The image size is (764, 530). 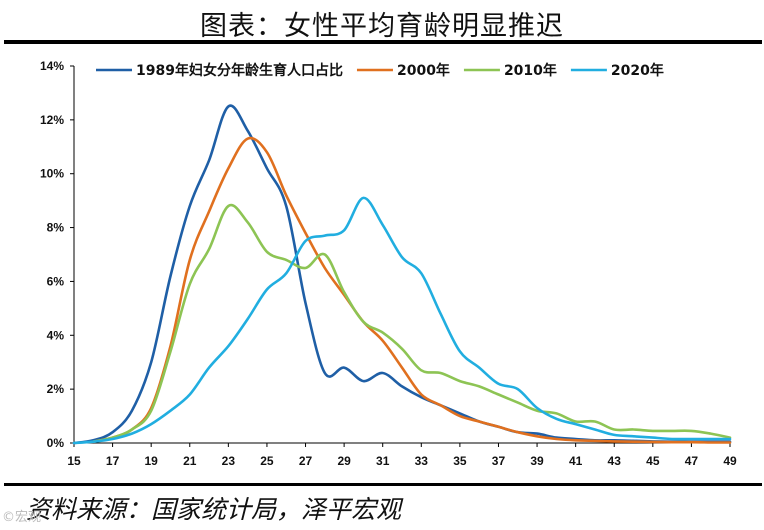 What do you see at coordinates (267, 461) in the screenshot?
I see `x-tick-label: 25` at bounding box center [267, 461].